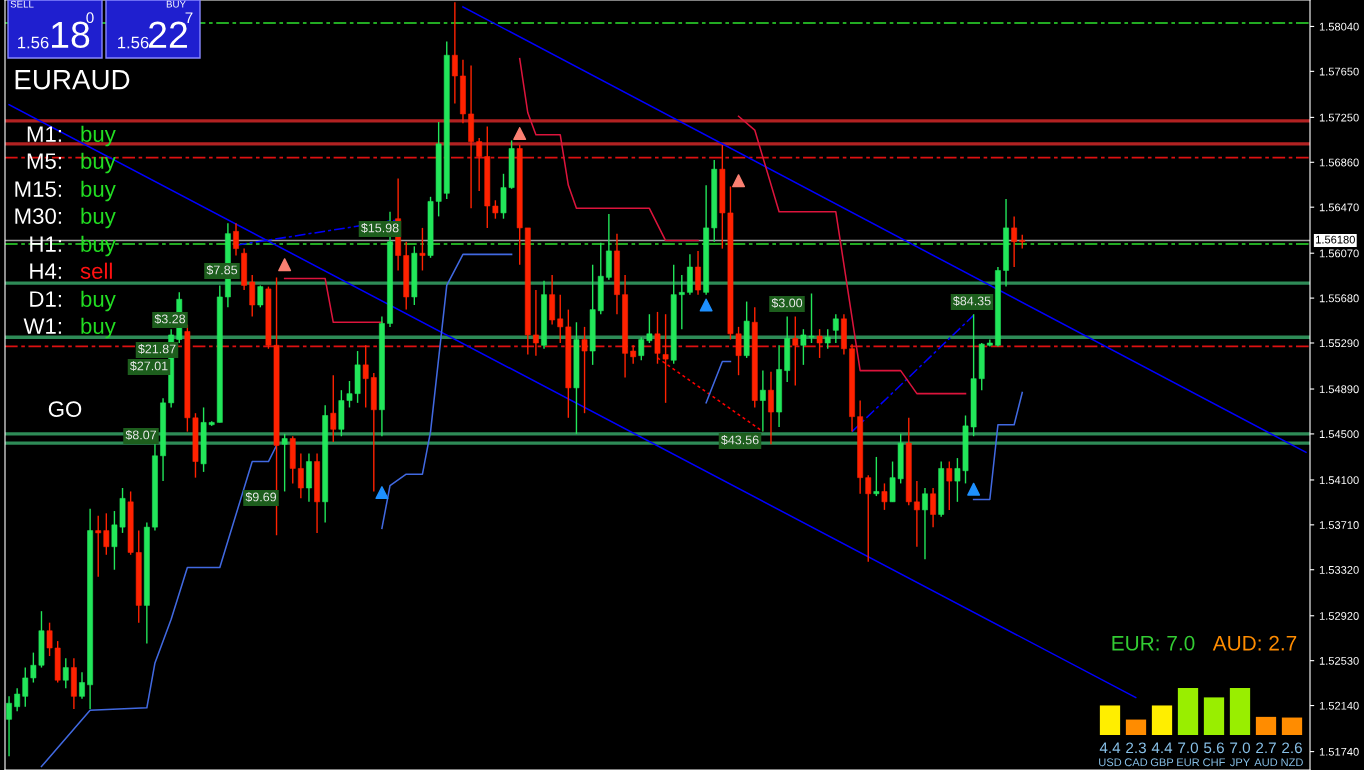 This screenshot has width=1364, height=770. What do you see at coordinates (1339, 480) in the screenshot?
I see `y-tick-label: 1.54100` at bounding box center [1339, 480].